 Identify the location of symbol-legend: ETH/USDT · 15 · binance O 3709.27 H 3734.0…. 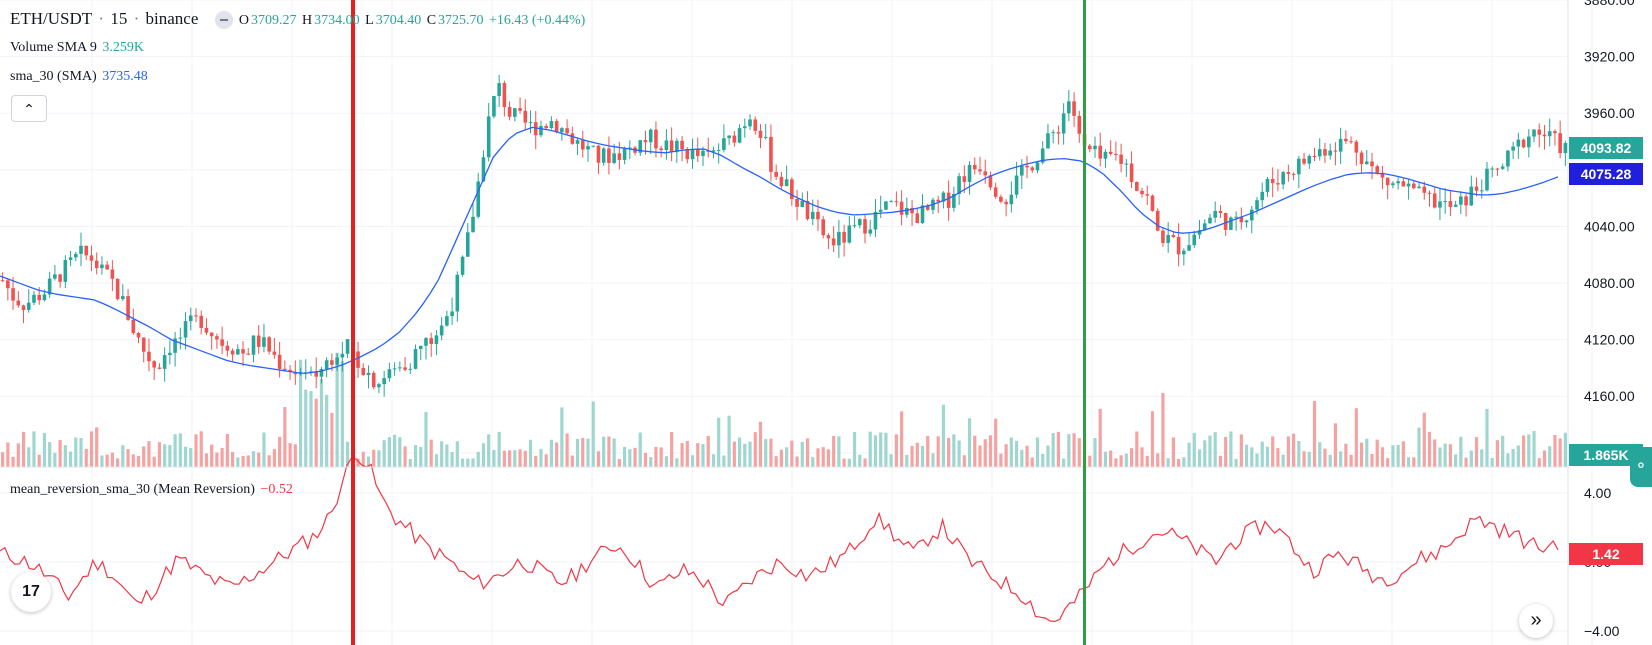
(299, 19).